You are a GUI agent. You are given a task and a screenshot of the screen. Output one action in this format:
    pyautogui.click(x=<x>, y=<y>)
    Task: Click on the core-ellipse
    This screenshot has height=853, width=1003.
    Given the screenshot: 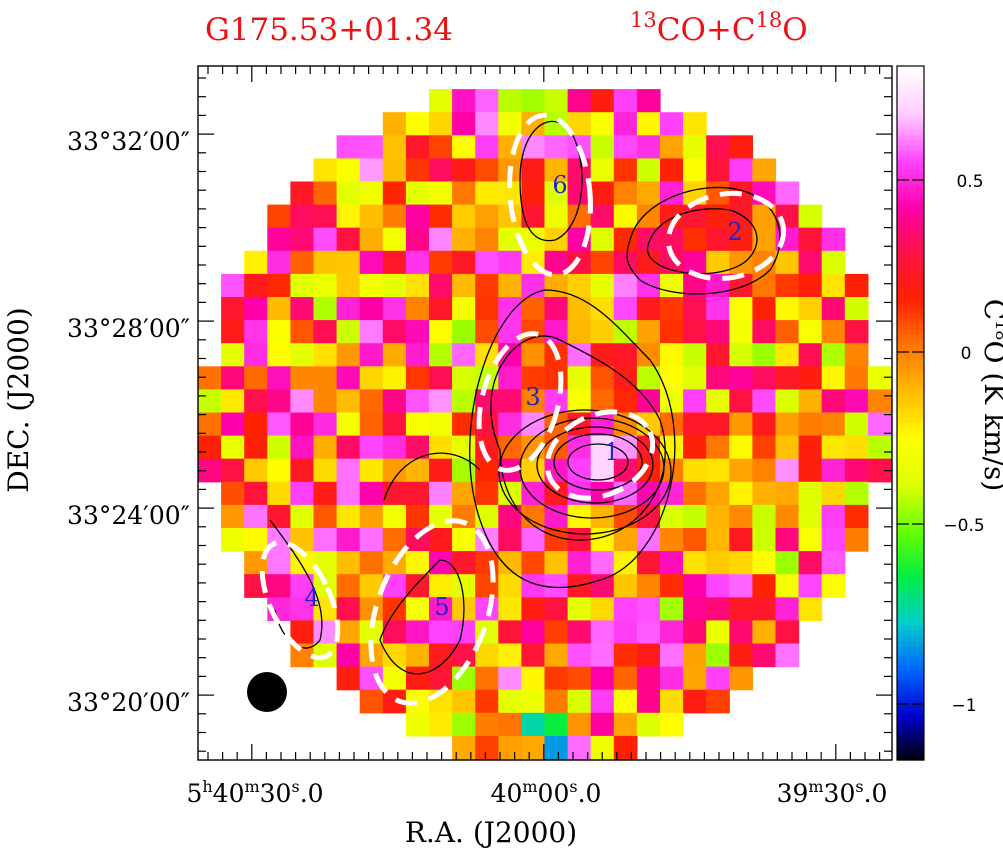 What is the action you would take?
    pyautogui.click(x=432, y=612)
    